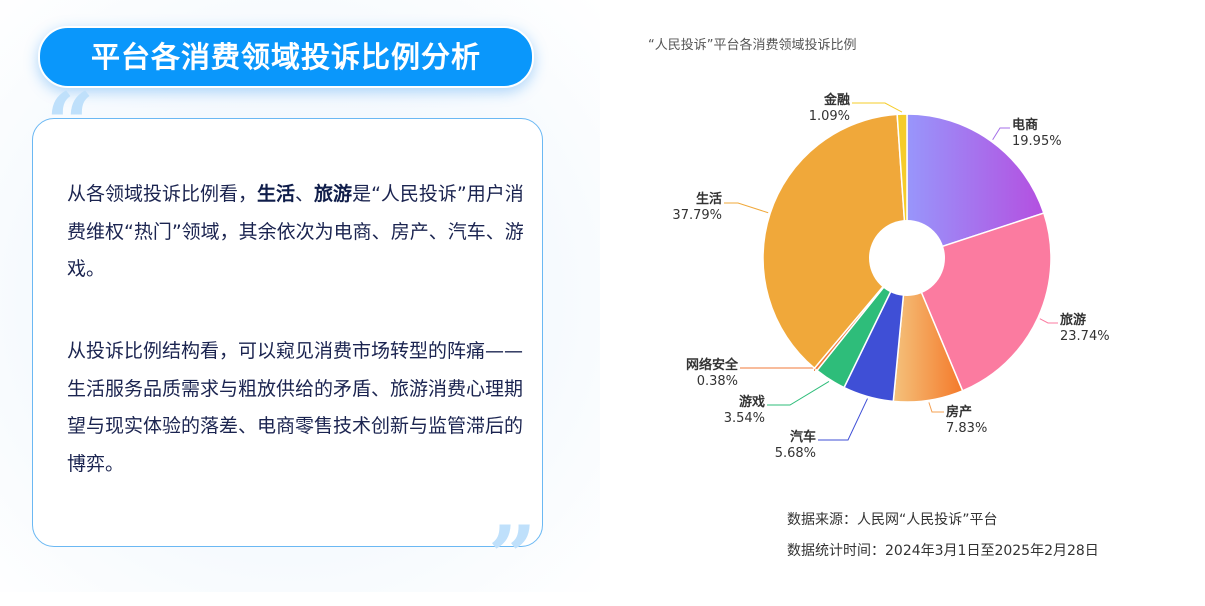 Image resolution: width=1205 pixels, height=606 pixels. Describe the element at coordinates (967, 428) in the screenshot. I see `slice-value: 7.83%` at that location.